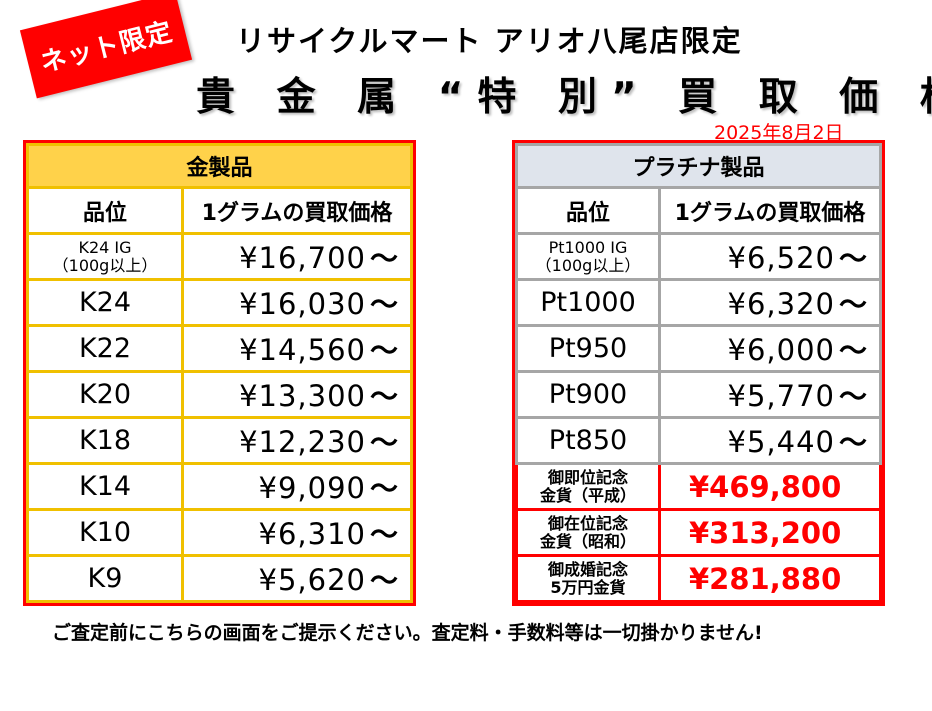  I want to click on table-row: K14 ¥9,090 ～, so click(219, 486).